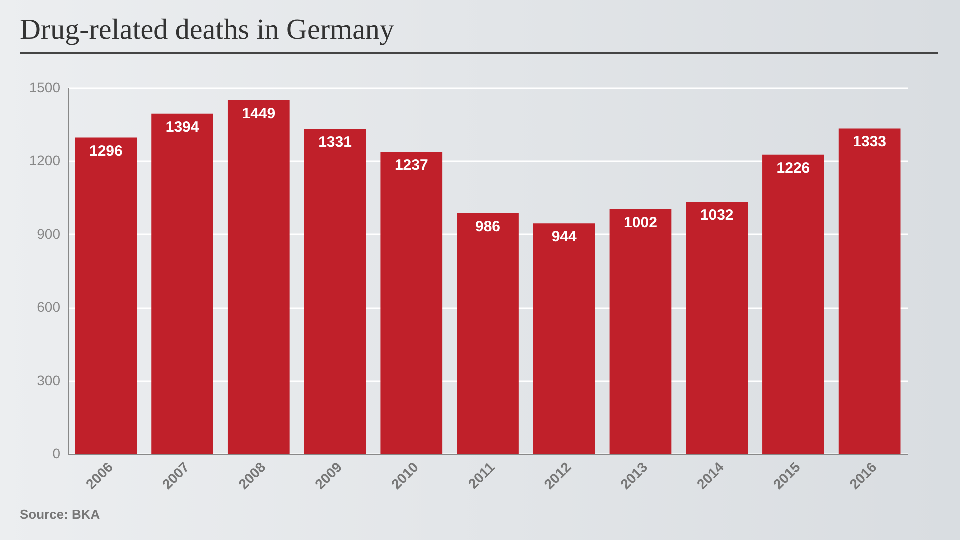 The image size is (960, 540). I want to click on data-label: 1394, so click(183, 127).